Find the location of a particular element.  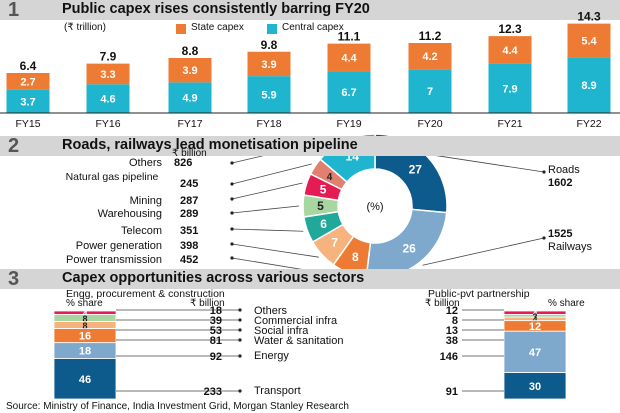

label-central-FY17: 4.9 is located at coordinates (189, 99).